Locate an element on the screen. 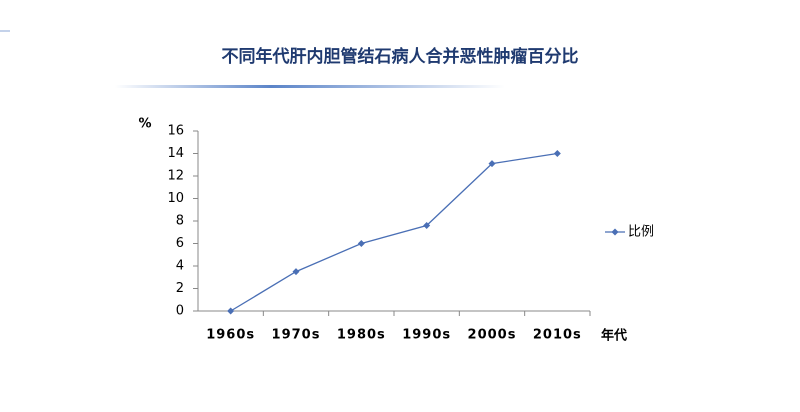  legend-marker is located at coordinates (615, 232).